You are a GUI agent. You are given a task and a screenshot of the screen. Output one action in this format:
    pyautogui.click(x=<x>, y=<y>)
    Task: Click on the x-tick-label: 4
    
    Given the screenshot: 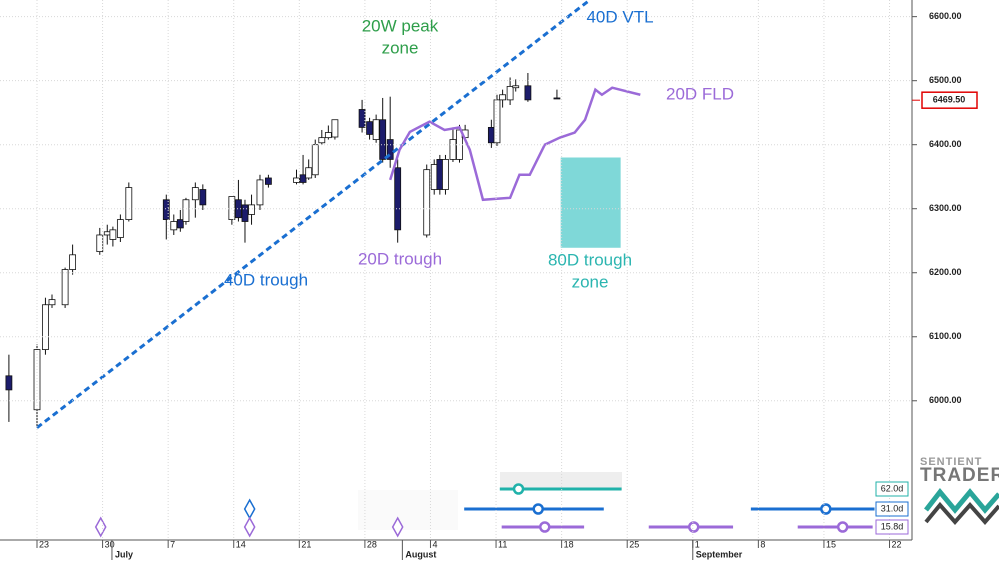 What is the action you would take?
    pyautogui.click(x=434, y=544)
    